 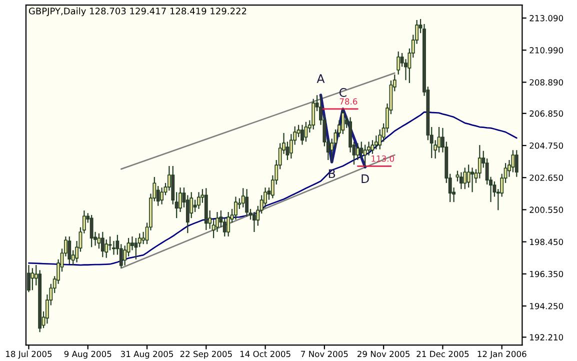 I want to click on x-tick-label: 12 Jan 2006, so click(x=502, y=354).